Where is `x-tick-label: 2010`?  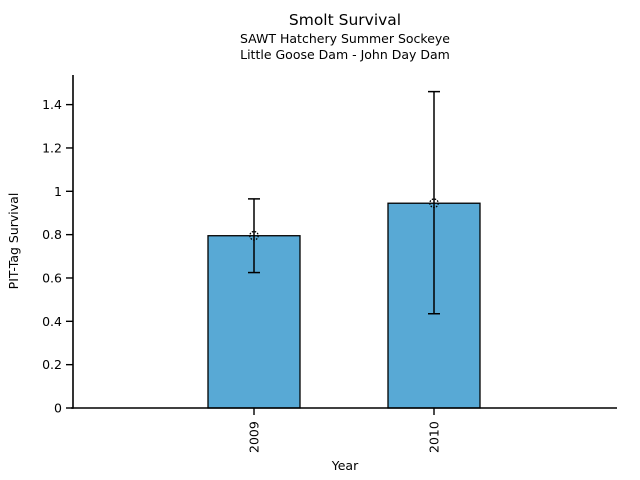 x-tick-label: 2010 is located at coordinates (434, 437).